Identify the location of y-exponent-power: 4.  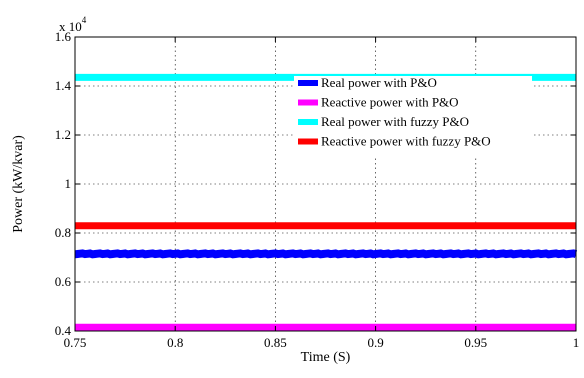
(84, 20).